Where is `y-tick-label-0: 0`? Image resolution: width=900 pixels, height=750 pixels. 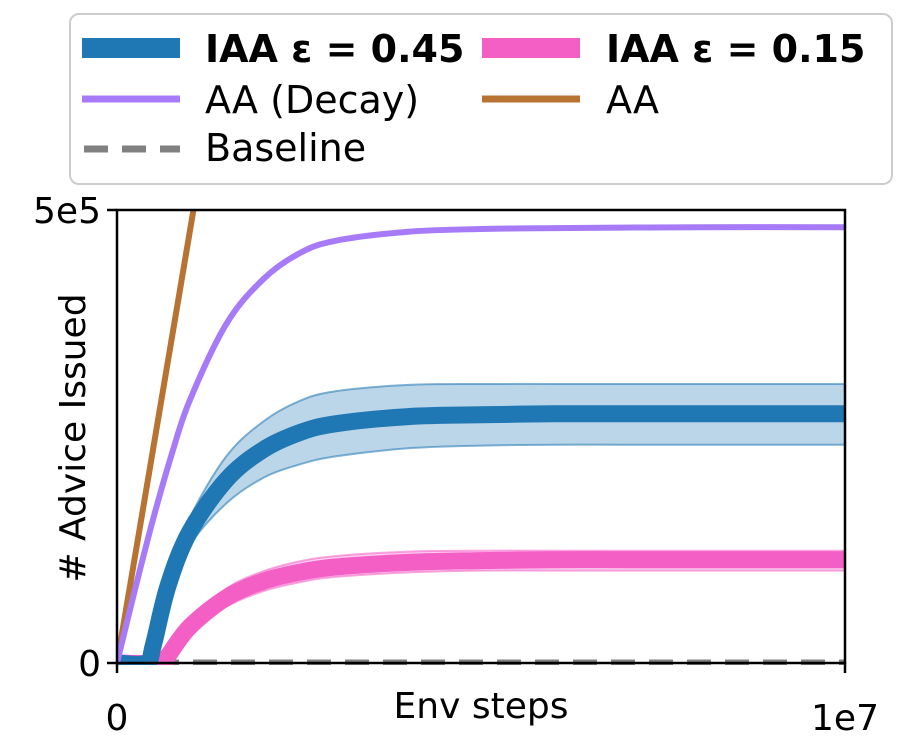
y-tick-label-0: 0 is located at coordinates (89, 664).